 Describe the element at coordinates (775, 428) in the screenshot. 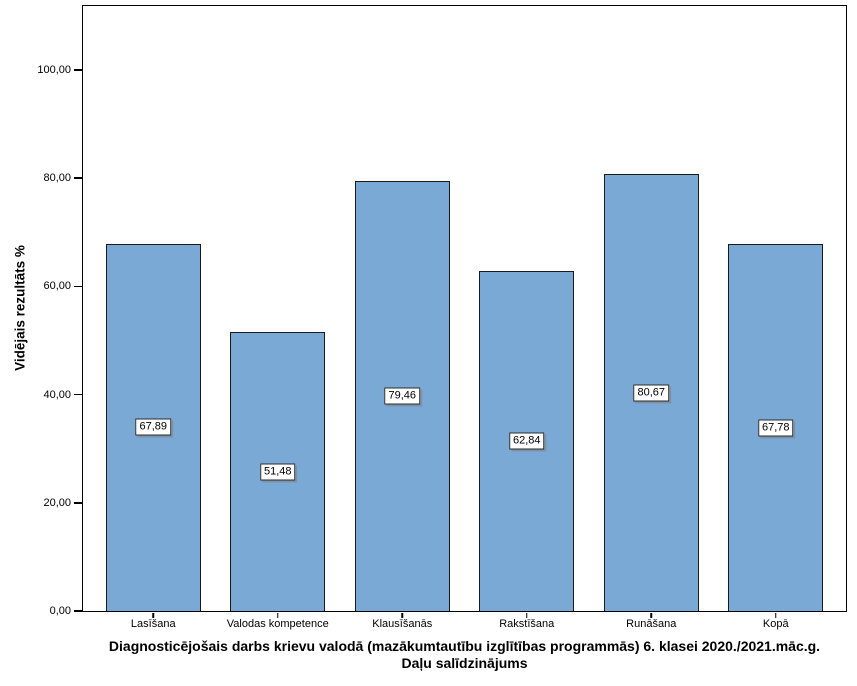

I see `bar-value-label: 67,78` at that location.